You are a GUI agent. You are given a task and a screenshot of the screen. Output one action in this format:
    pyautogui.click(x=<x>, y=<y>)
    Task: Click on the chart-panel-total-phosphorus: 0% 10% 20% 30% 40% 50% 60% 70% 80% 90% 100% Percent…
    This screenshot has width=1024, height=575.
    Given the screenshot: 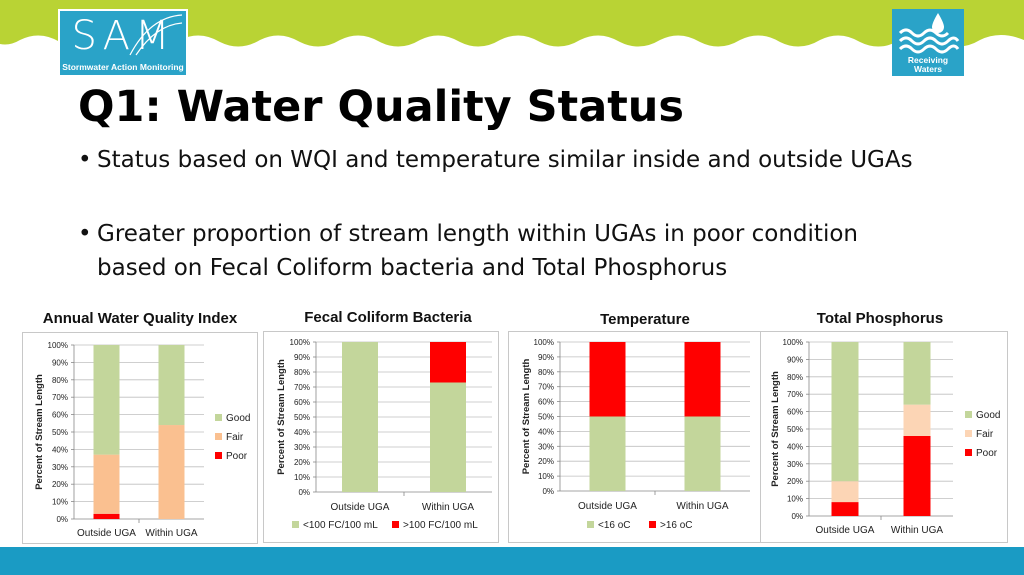 What is the action you would take?
    pyautogui.click(x=884, y=437)
    